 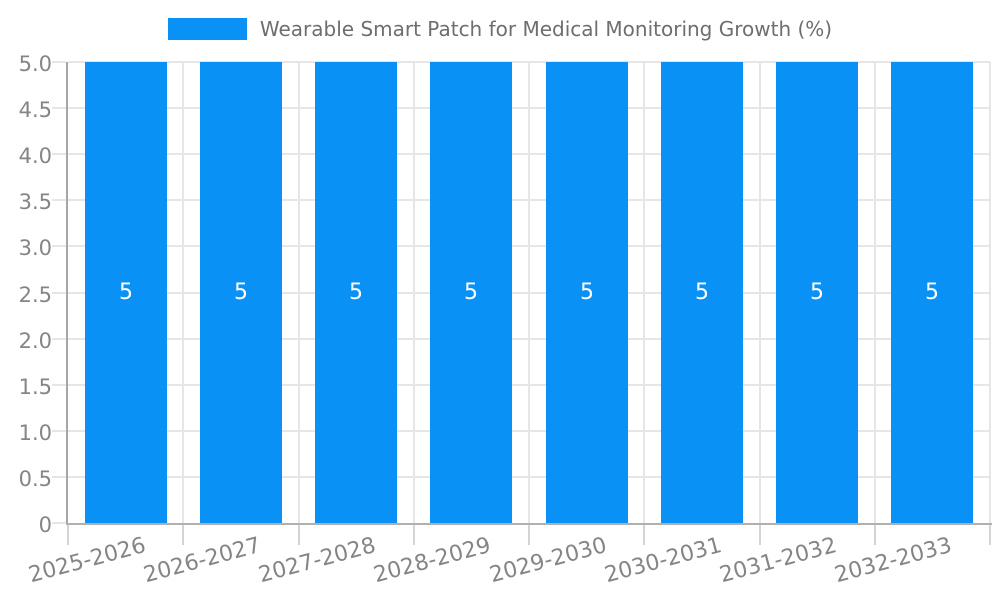 What do you see at coordinates (35, 110) in the screenshot?
I see `y-tick-label: 4.5` at bounding box center [35, 110].